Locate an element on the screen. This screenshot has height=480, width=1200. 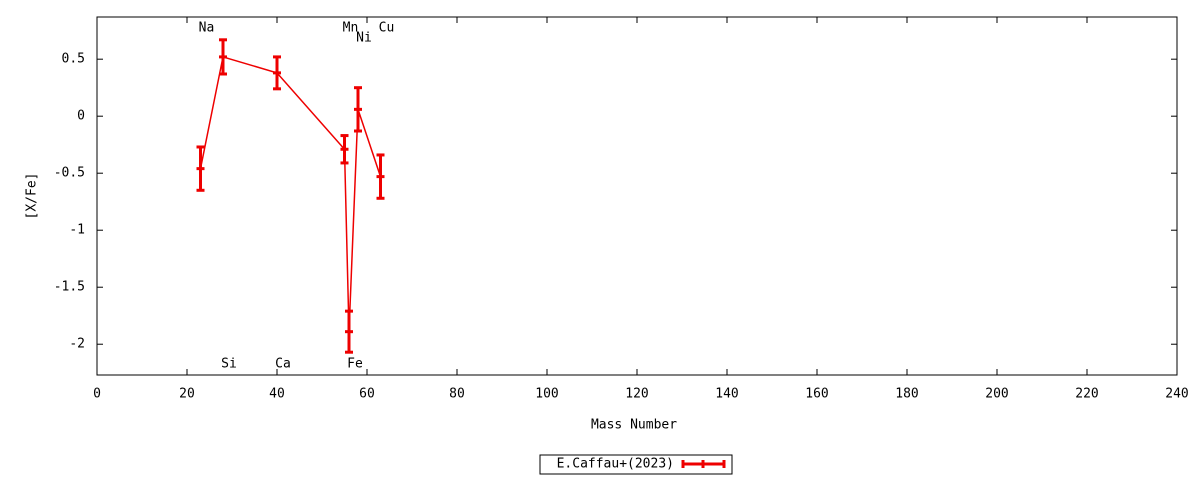
element-label: Si is located at coordinates (229, 364).